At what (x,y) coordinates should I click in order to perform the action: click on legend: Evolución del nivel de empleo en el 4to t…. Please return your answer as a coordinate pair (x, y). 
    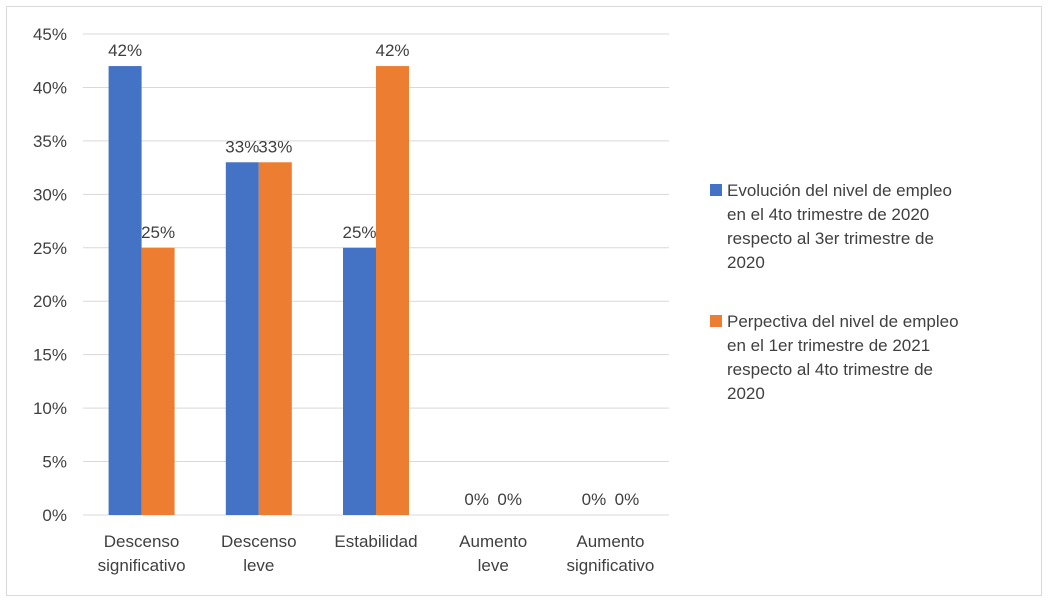
    Looking at the image, I should click on (834, 292).